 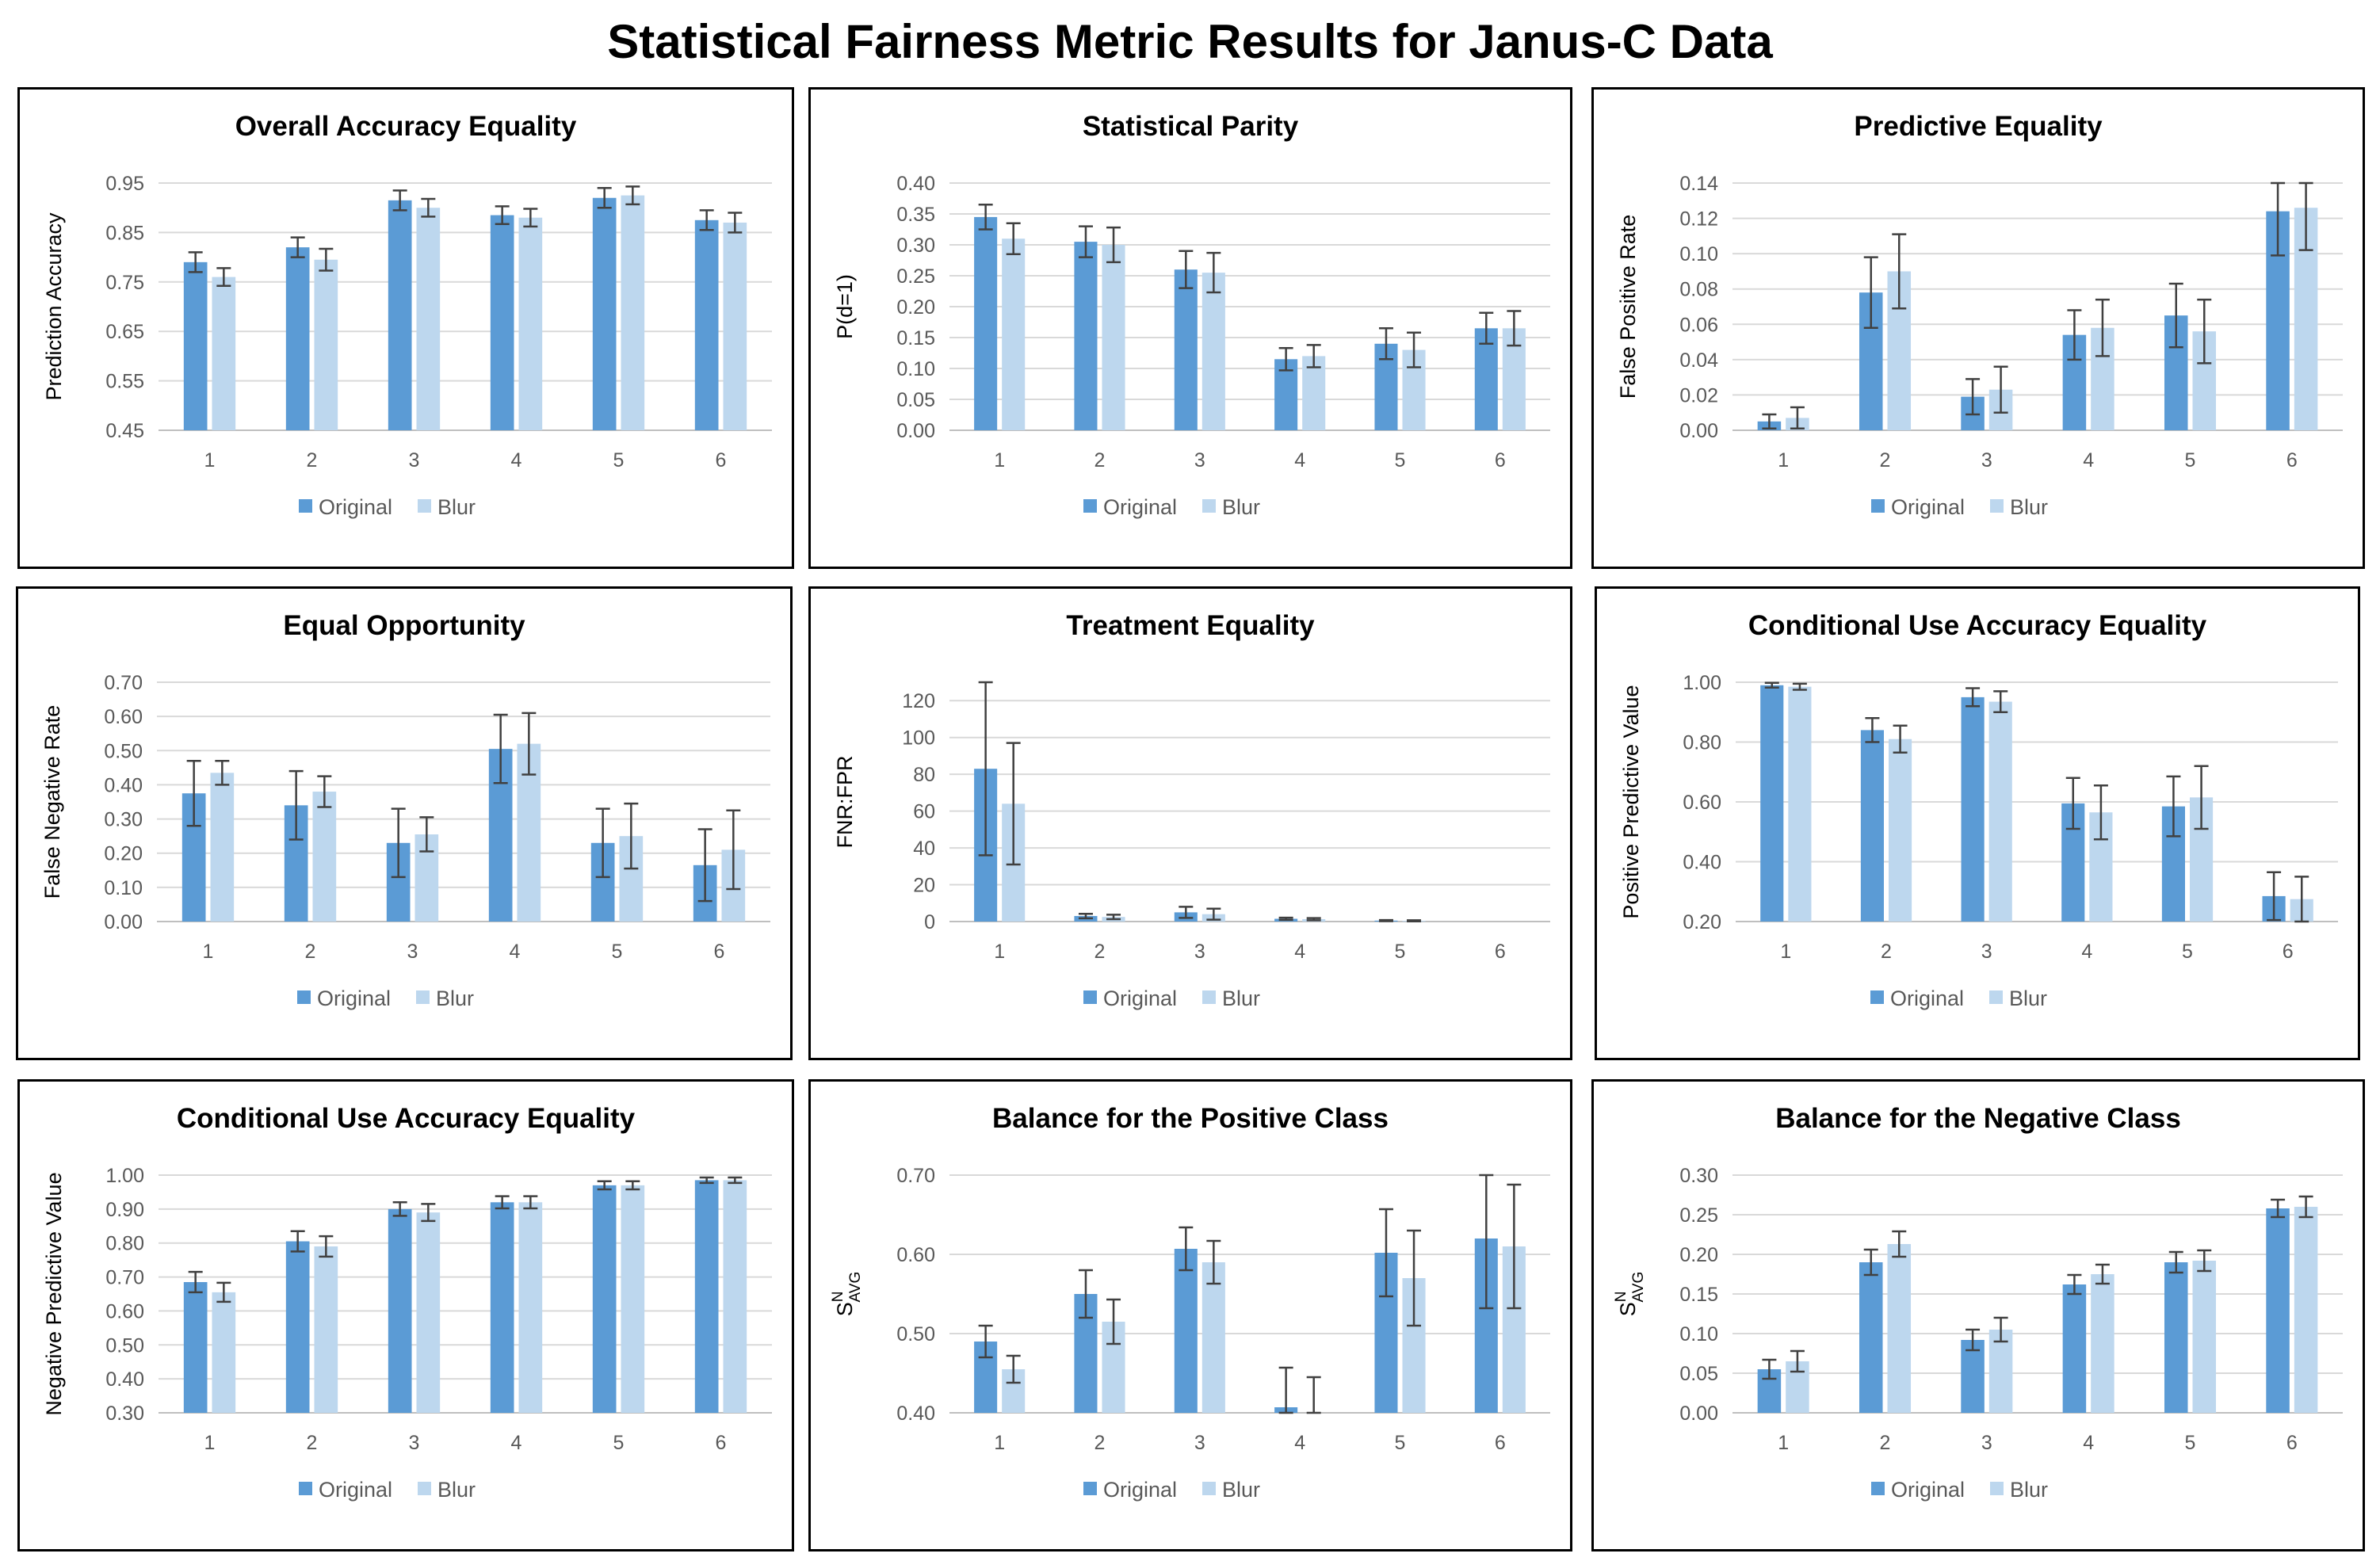 What do you see at coordinates (123, 751) in the screenshot?
I see `y-tick-label: 0.50` at bounding box center [123, 751].